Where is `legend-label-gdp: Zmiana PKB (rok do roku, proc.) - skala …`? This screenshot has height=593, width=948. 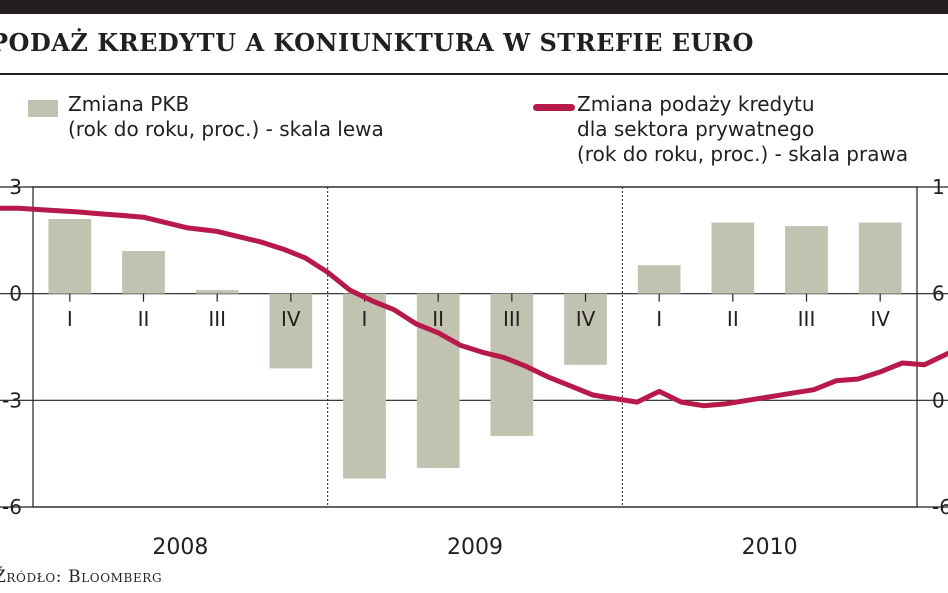 legend-label-gdp: Zmiana PKB (rok do roku, proc.) - skala … is located at coordinates (226, 117).